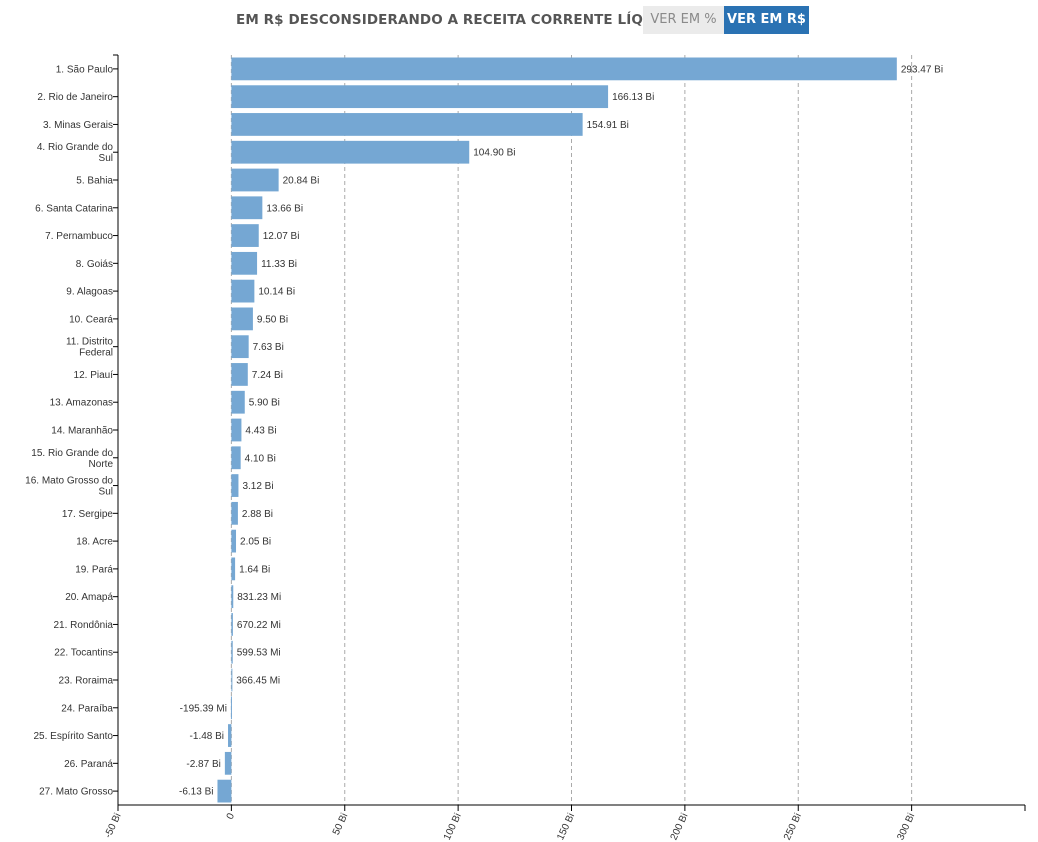  I want to click on bar-value-label: -195.39 Mi, so click(203, 708).